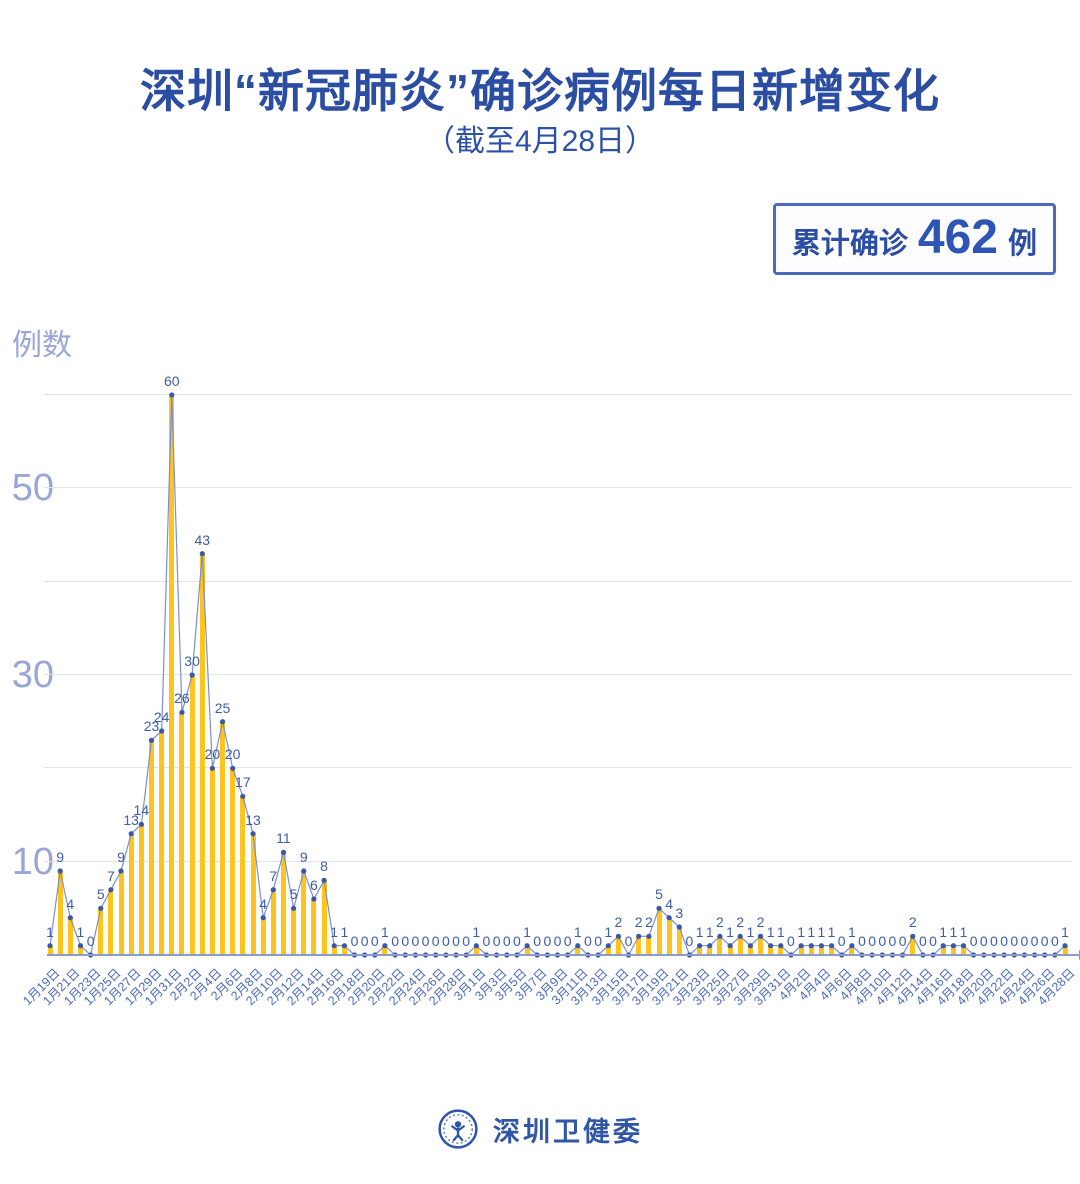 This screenshot has height=1184, width=1080. Describe the element at coordinates (283, 838) in the screenshot. I see `data-point-label: 11` at that location.